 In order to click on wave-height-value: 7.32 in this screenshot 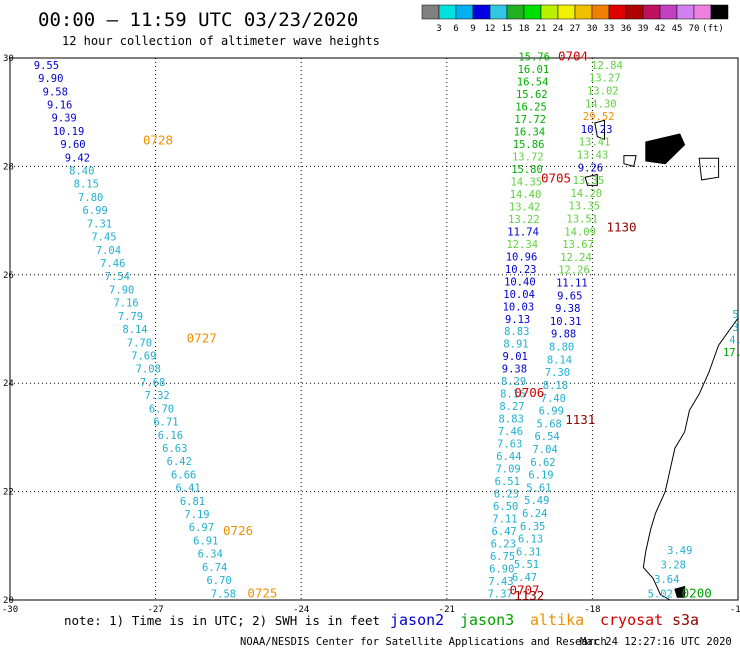, I will do `click(156, 396)`.